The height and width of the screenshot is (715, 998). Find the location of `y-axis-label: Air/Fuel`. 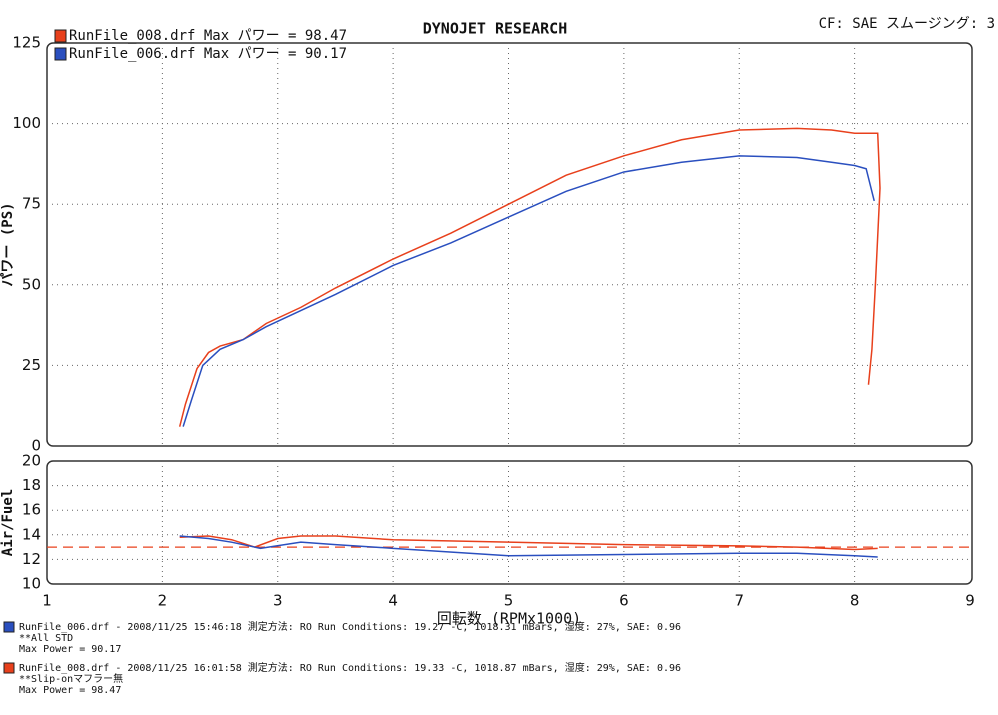

y-axis-label: Air/Fuel is located at coordinates (8, 522).